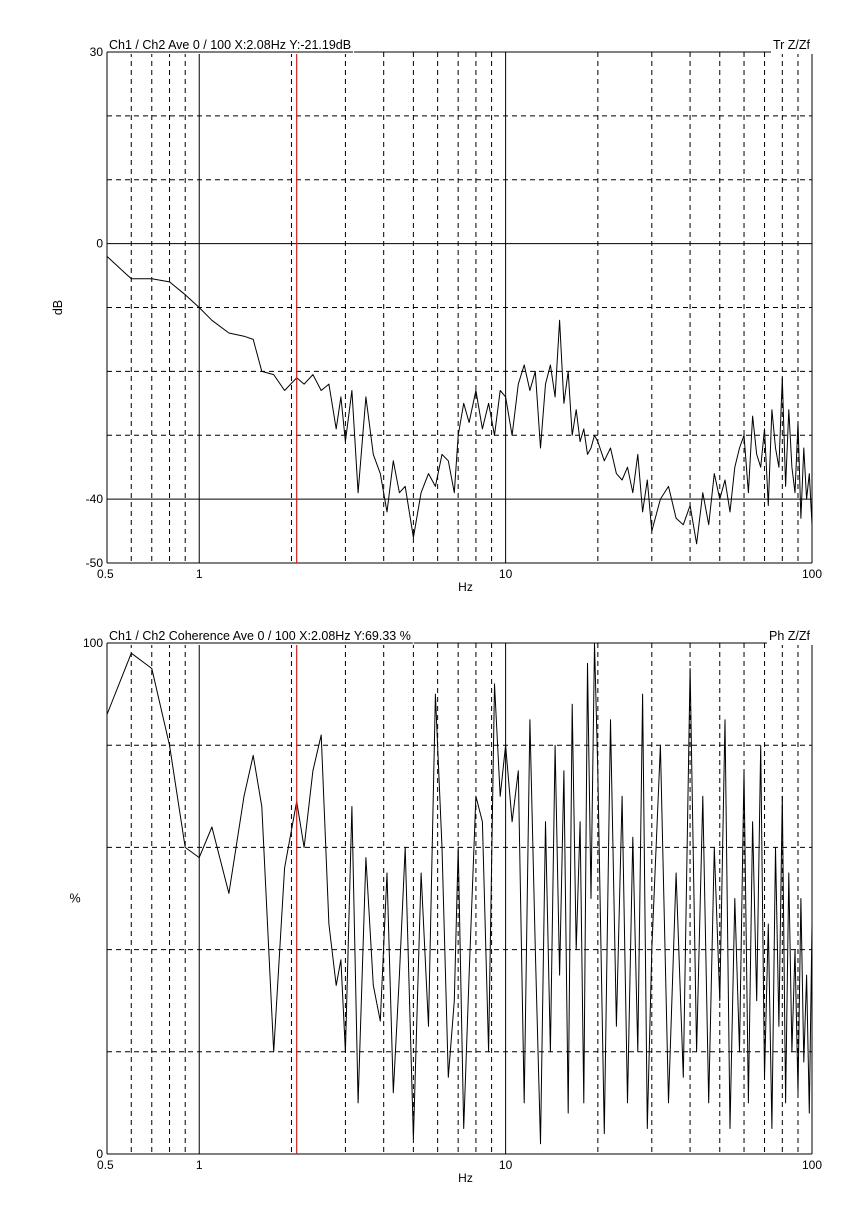 Image resolution: width=862 pixels, height=1220 pixels. I want to click on y-tick-label: -50, so click(95, 563).